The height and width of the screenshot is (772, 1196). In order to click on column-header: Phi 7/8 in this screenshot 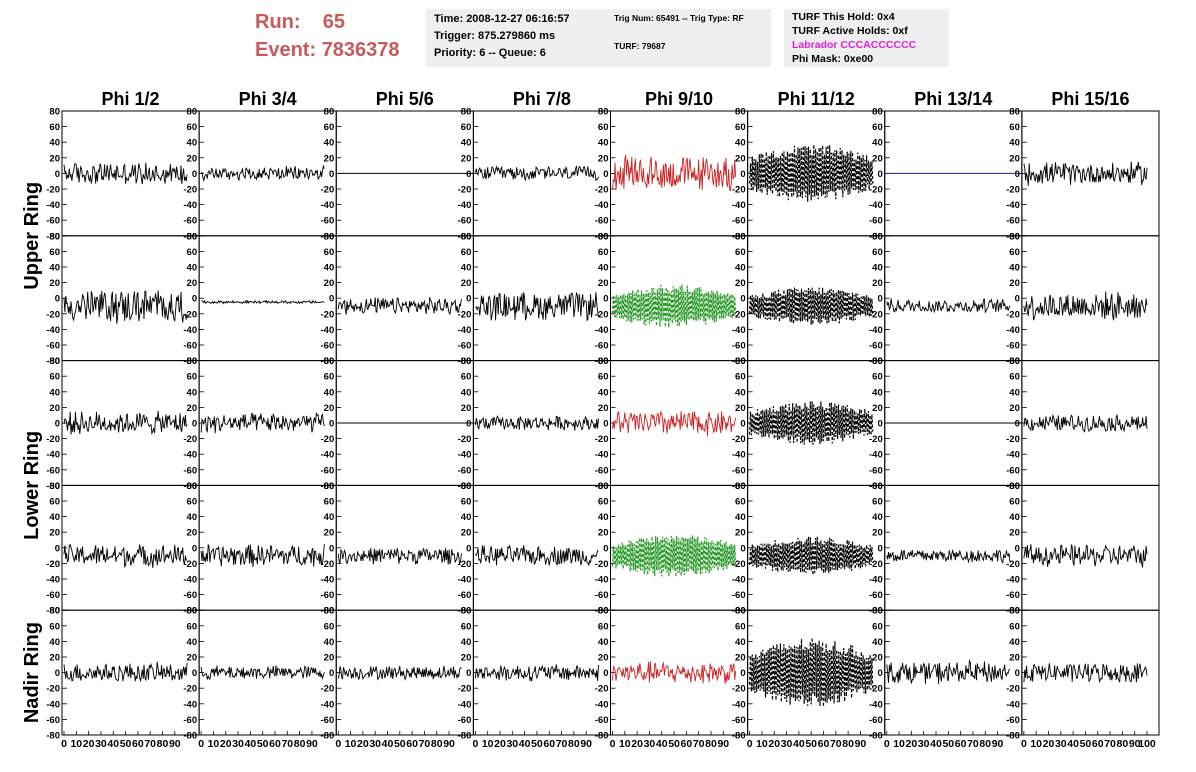, I will do `click(542, 99)`.